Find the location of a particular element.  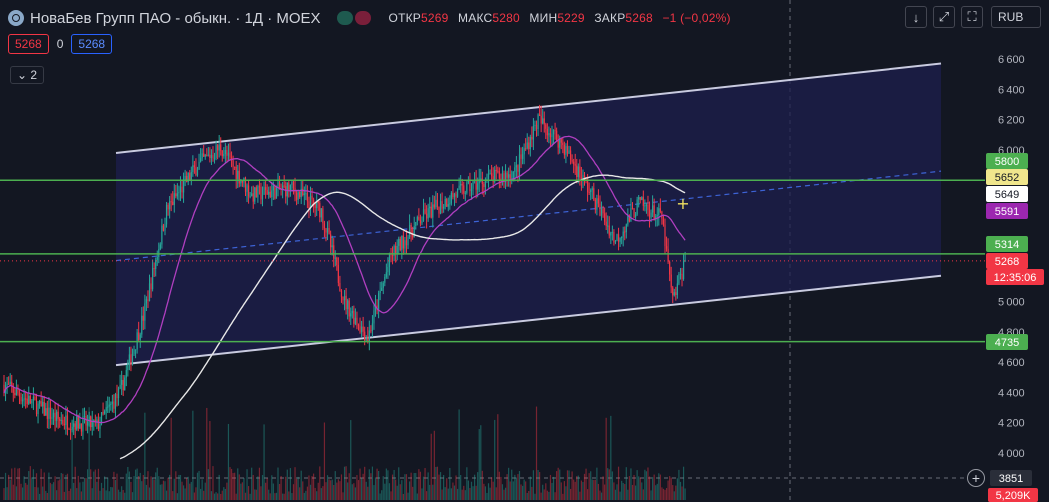

market-status-toggle is located at coordinates (353, 18).